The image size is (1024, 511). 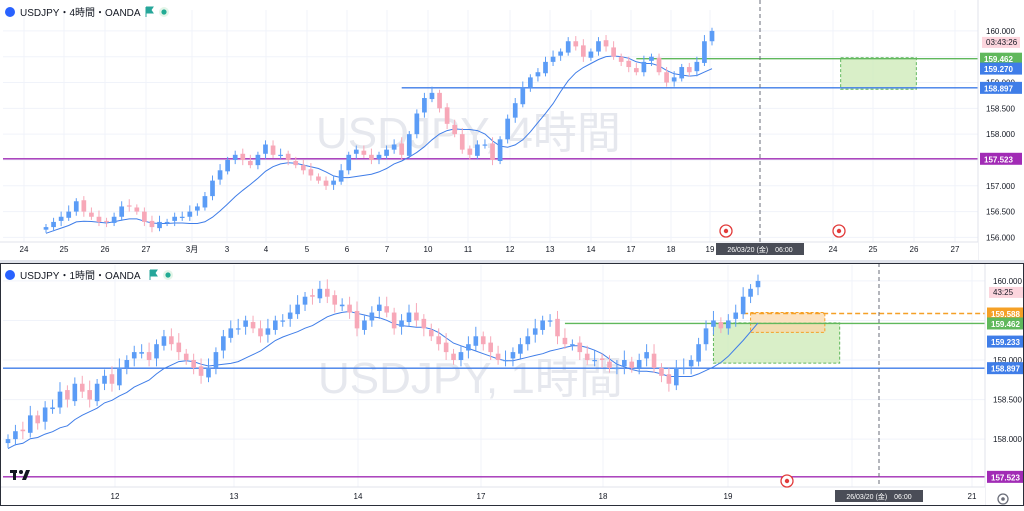 I want to click on zone-green, so click(x=878, y=73).